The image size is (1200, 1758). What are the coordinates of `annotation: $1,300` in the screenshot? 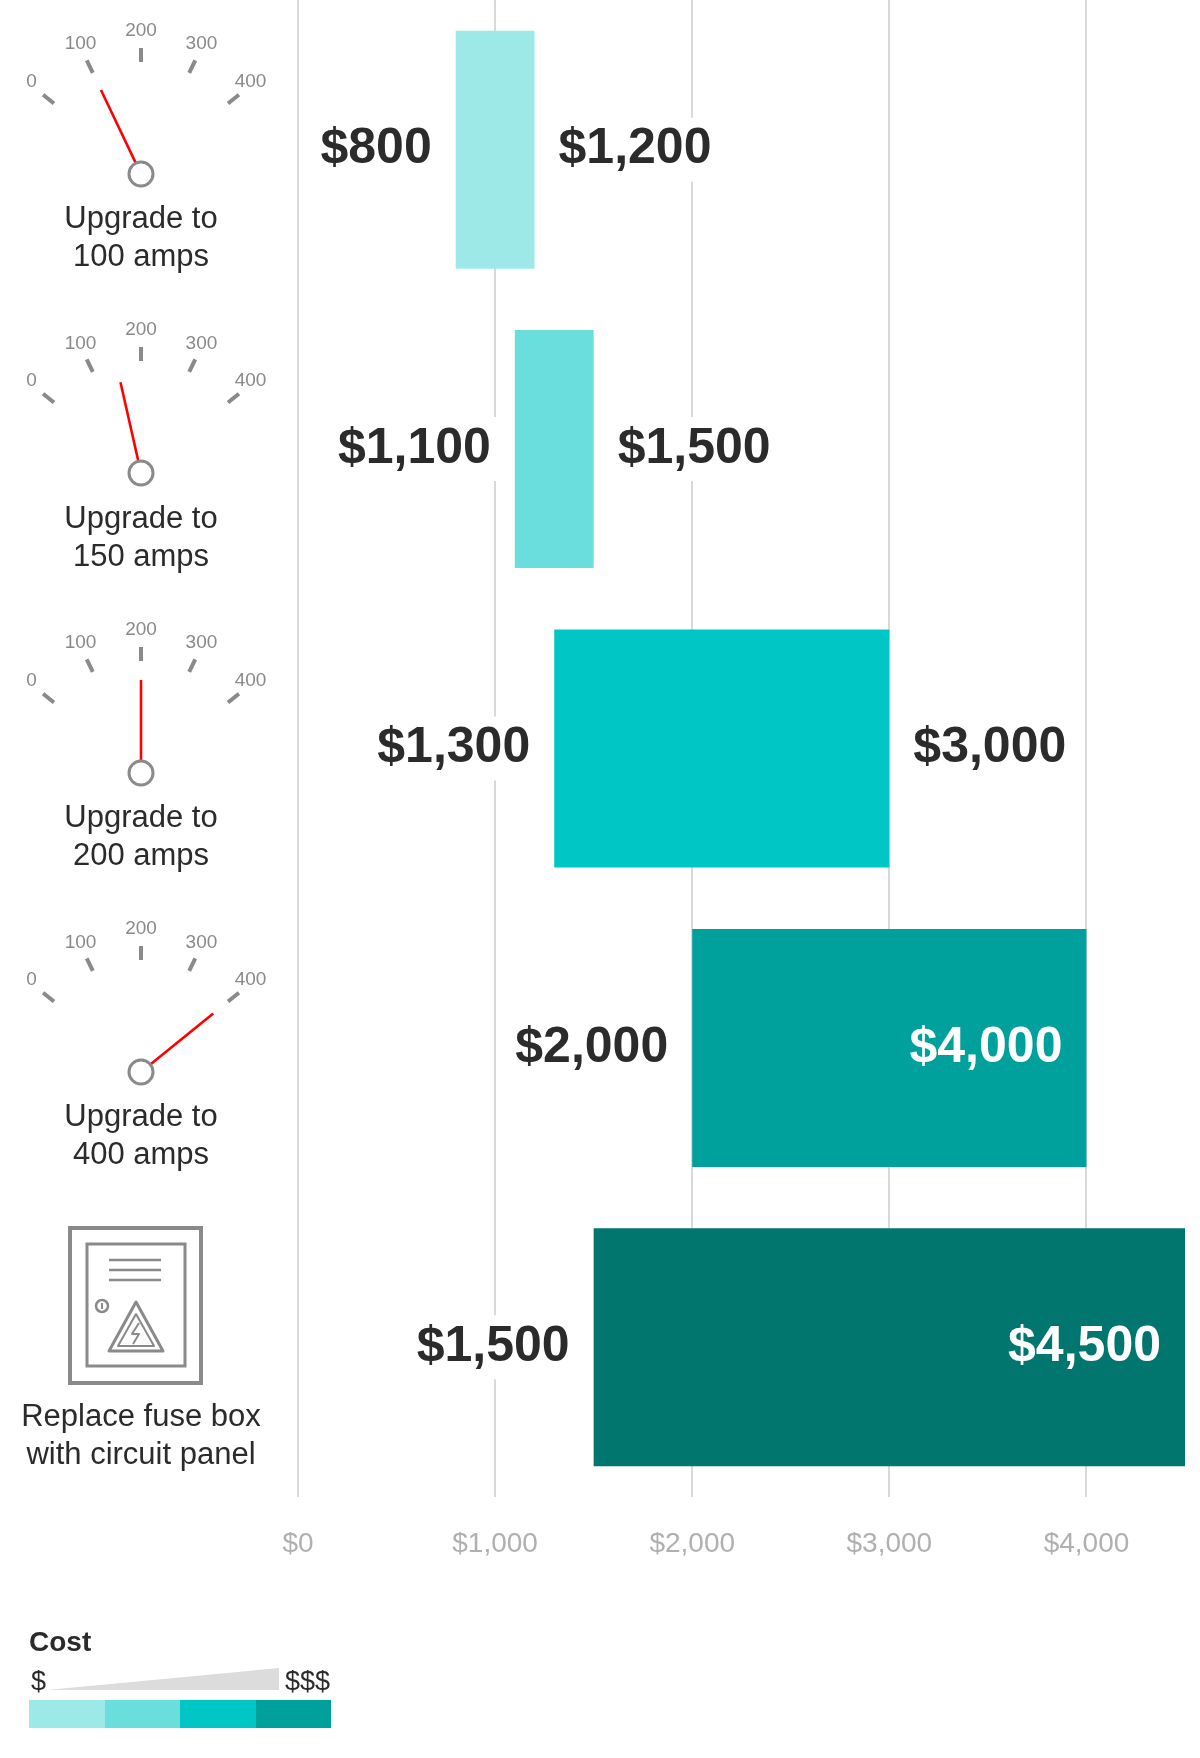 It's located at (454, 745).